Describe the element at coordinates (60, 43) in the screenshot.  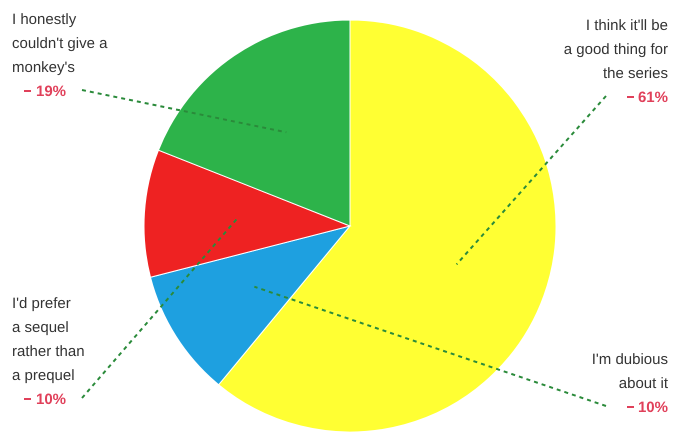
I see `slice-label: I honestly couldn't give a monkey's` at that location.